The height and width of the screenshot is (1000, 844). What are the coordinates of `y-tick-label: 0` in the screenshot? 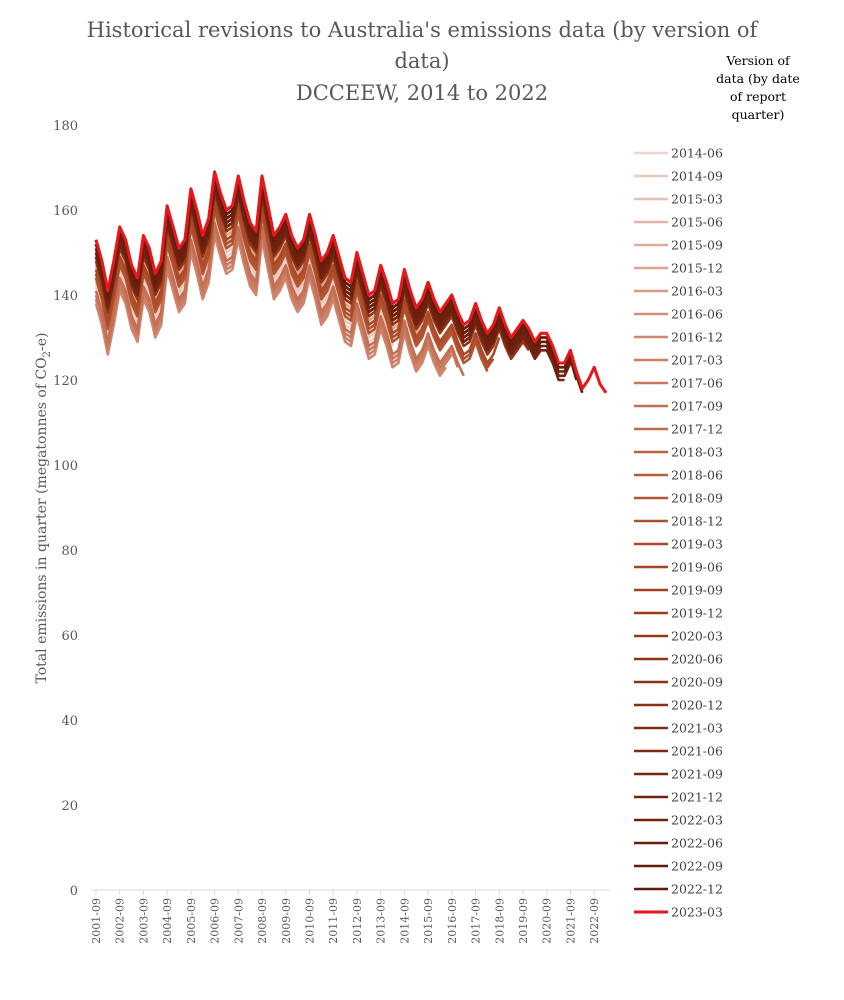 It's located at (74, 891).